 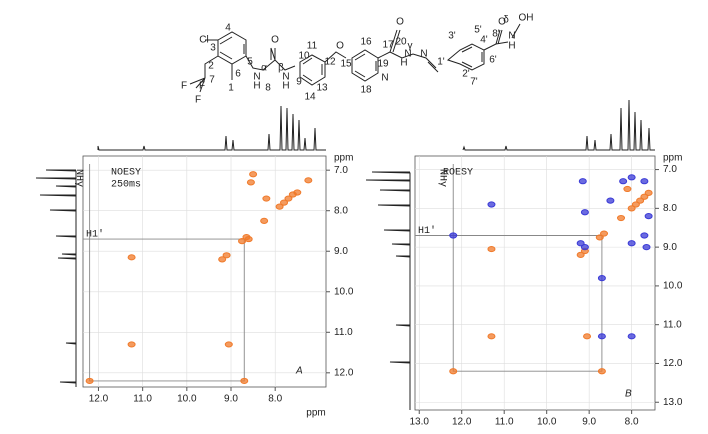 I want to click on atom-label: 6, so click(x=238, y=74).